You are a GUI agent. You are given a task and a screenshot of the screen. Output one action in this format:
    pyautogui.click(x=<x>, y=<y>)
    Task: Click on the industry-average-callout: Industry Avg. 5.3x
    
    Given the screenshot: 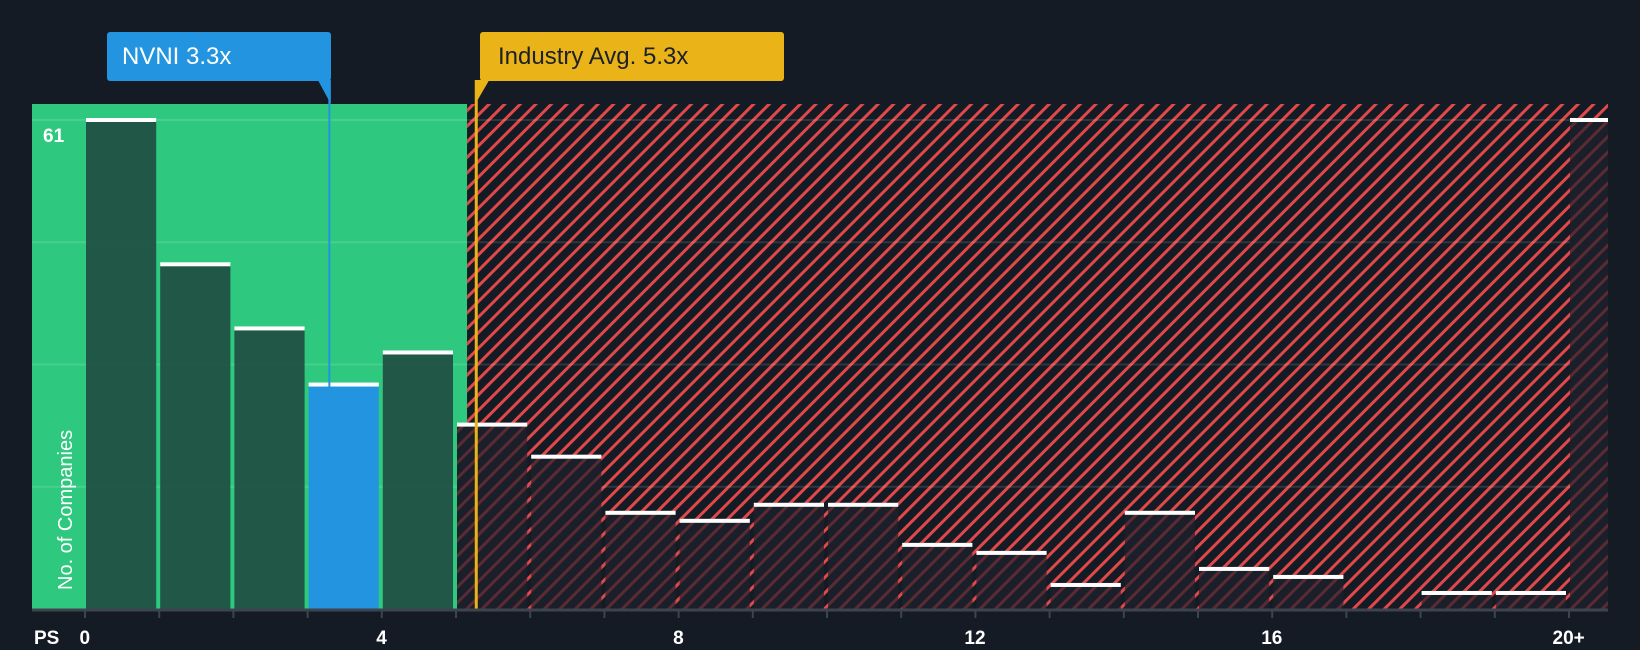 What is the action you would take?
    pyautogui.click(x=632, y=56)
    